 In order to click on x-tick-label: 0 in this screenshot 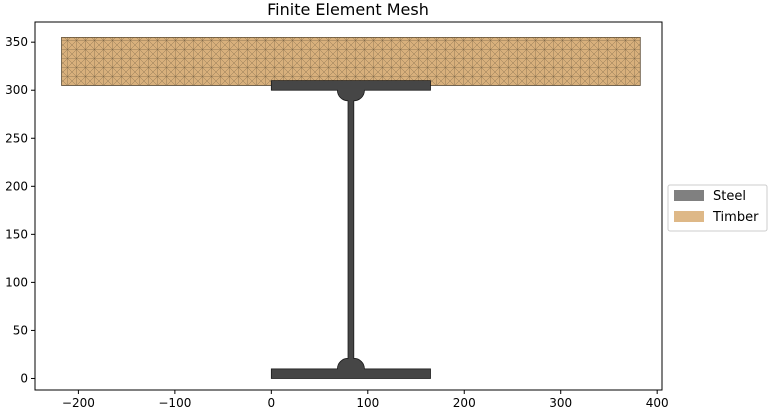, I will do `click(272, 403)`.